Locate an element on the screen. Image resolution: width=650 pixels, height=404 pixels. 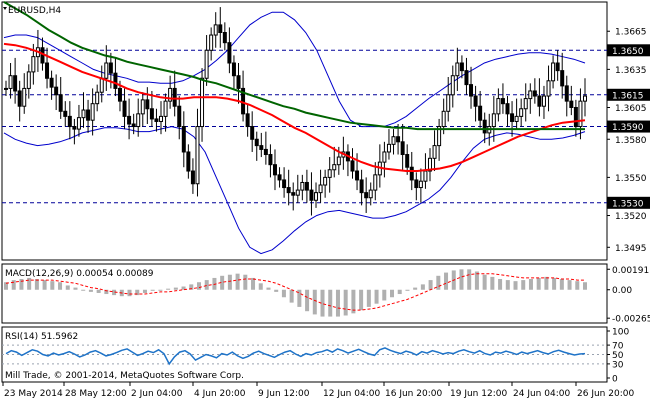
time-tick-label-2: 2 Jun 04:00 is located at coordinates (157, 394).